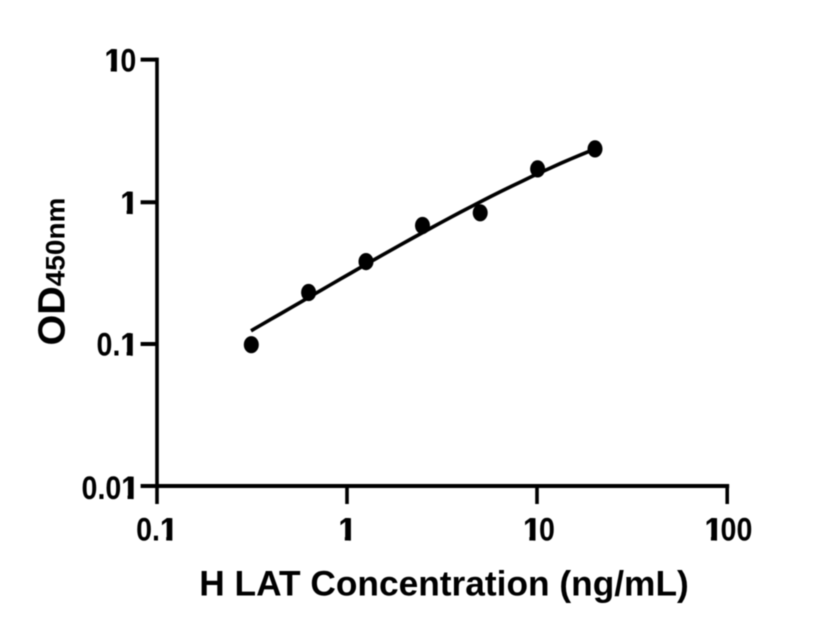 The image size is (816, 640). Describe the element at coordinates (52, 272) in the screenshot. I see `svg-text: OD450nm` at that location.